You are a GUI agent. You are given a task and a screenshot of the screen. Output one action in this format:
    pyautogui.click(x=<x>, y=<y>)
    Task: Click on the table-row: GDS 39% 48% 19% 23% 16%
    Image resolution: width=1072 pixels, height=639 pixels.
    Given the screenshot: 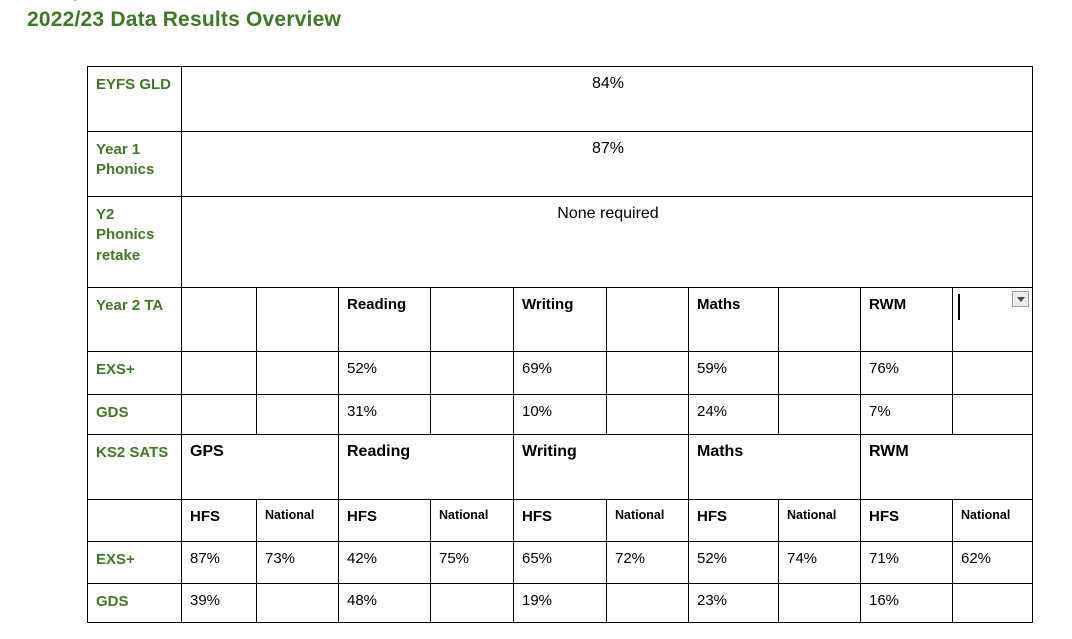 What is the action you would take?
    pyautogui.click(x=560, y=603)
    